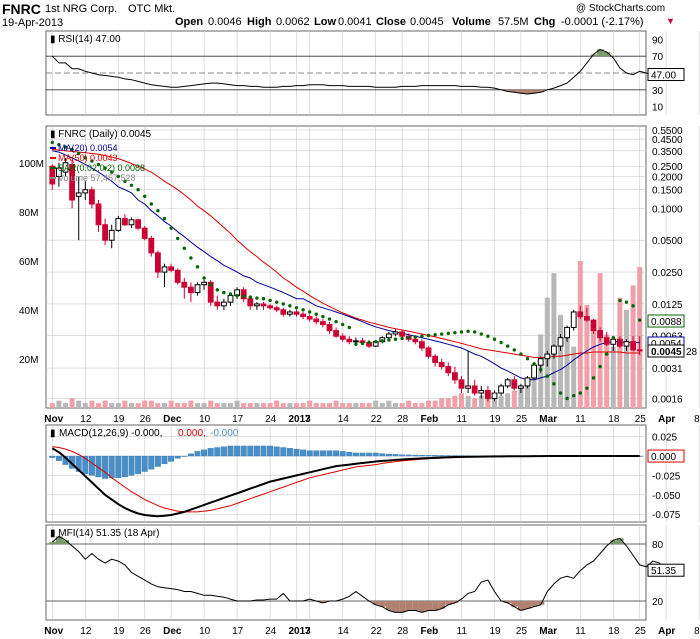  Describe the element at coordinates (104, 533) in the screenshot. I see `mfi-title: ▮ MFI(14) 51.35 (18 Apr)` at that location.